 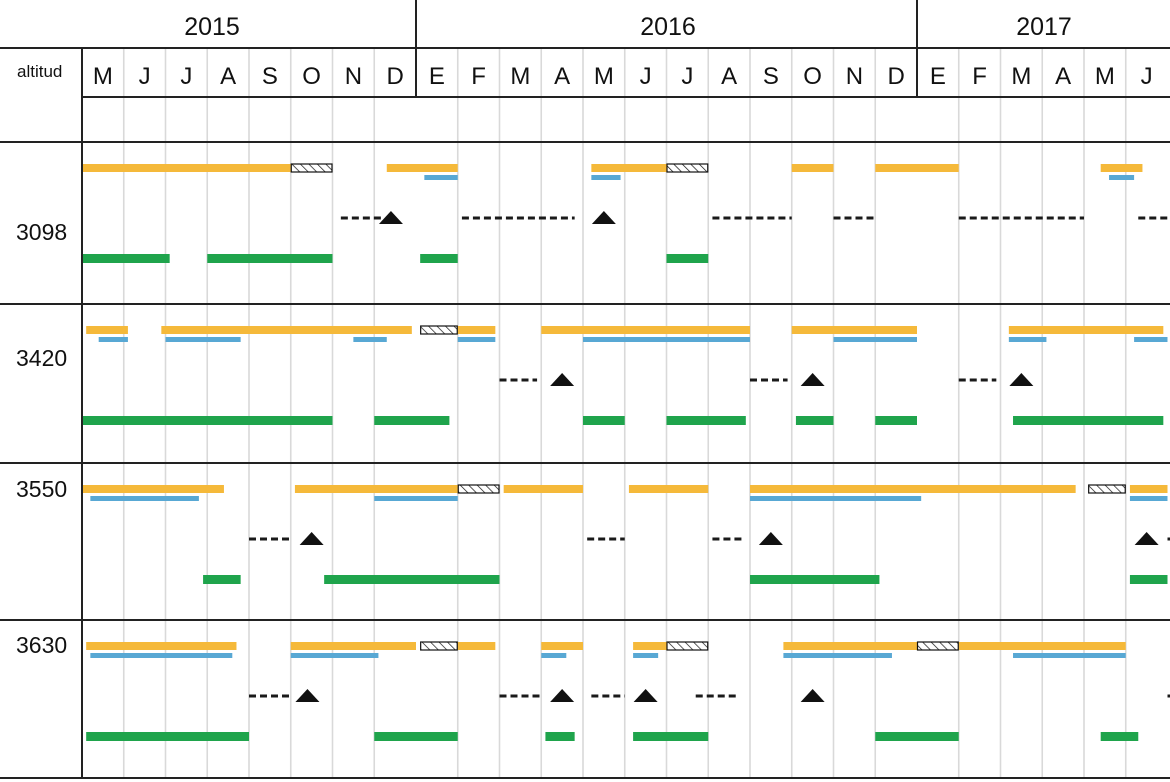 What do you see at coordinates (668, 27) in the screenshot?
I see `year-label: 2016` at bounding box center [668, 27].